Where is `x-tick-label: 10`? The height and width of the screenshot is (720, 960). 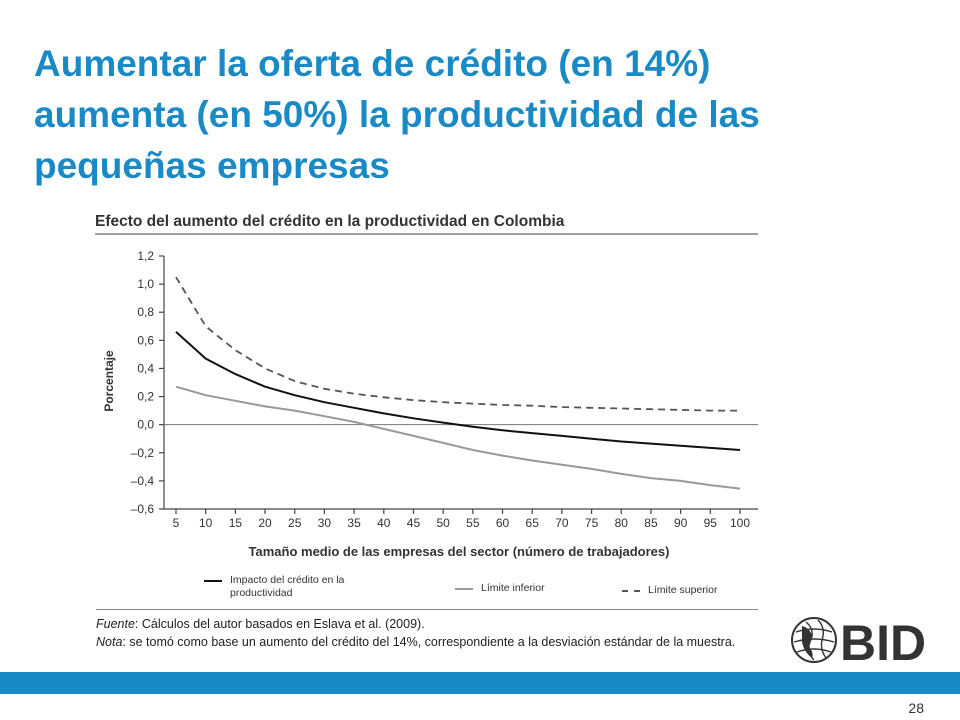 x-tick-label: 10 is located at coordinates (206, 523).